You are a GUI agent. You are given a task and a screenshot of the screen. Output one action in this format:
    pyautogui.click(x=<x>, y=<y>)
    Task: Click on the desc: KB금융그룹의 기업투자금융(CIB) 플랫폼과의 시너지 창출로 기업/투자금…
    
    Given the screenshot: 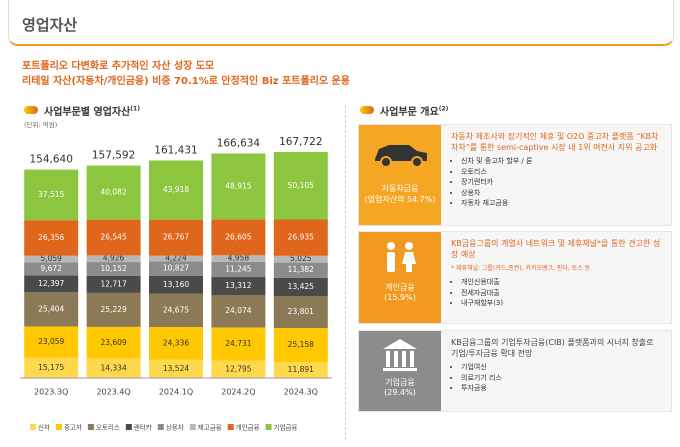 What is the action you would take?
    pyautogui.click(x=557, y=365)
    